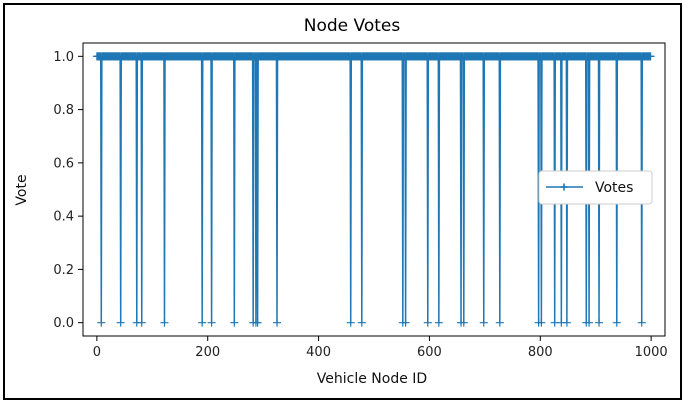 This screenshot has width=685, height=403. What do you see at coordinates (207, 352) in the screenshot?
I see `x-tick-label: 200` at bounding box center [207, 352].